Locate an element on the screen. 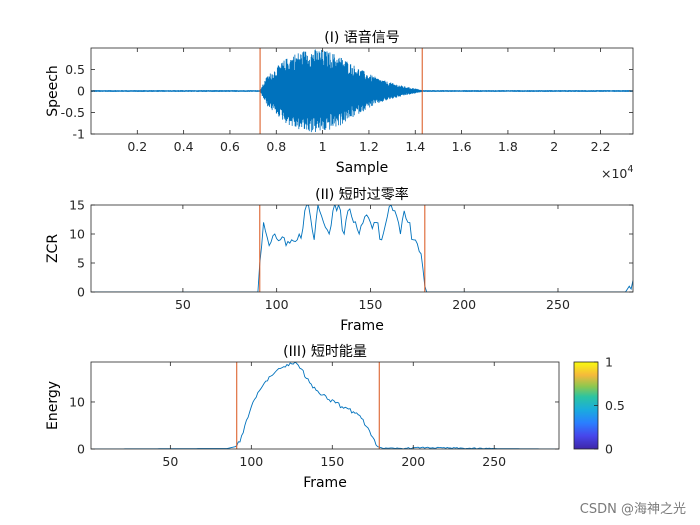 The height and width of the screenshot is (525, 700). x-tick-label: 0.2 is located at coordinates (137, 146).